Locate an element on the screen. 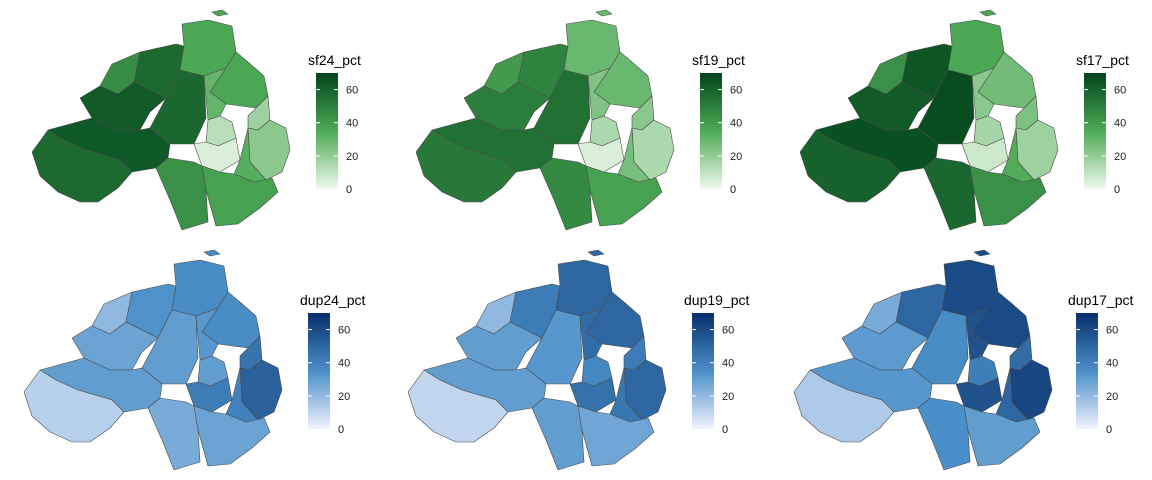 This screenshot has width=1152, height=480. map-dup24 is located at coordinates (153, 360).